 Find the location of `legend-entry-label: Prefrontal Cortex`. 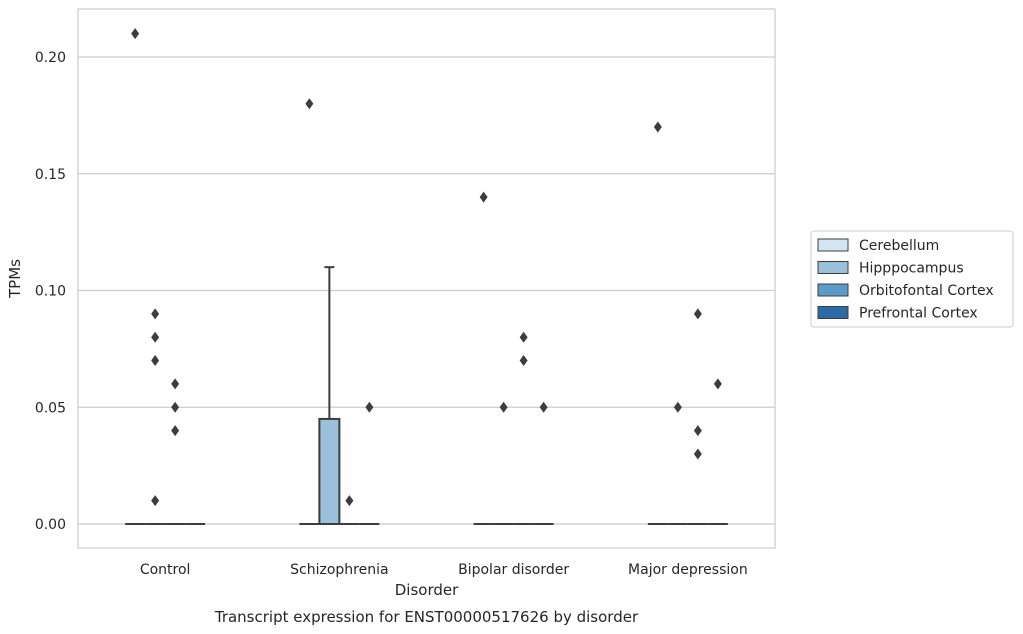

legend-entry-label: Prefrontal Cortex is located at coordinates (918, 314).